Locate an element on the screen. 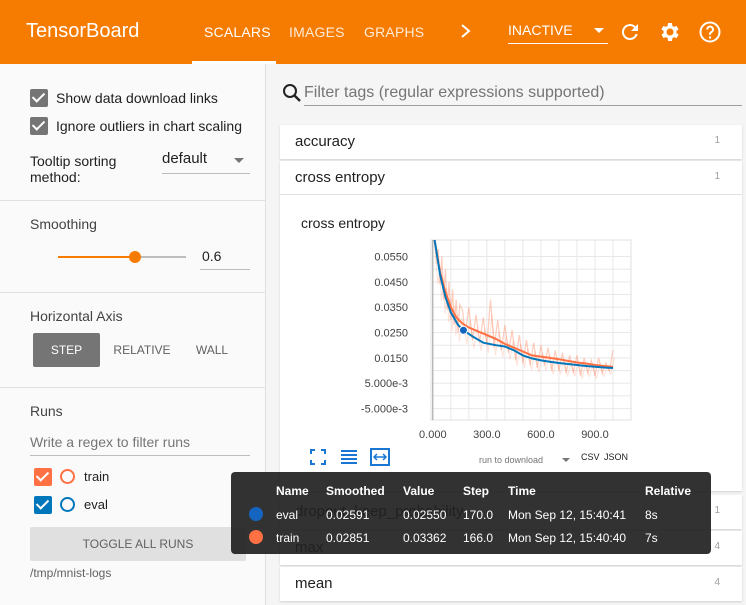  x-tick-label: 900.0 is located at coordinates (595, 435).